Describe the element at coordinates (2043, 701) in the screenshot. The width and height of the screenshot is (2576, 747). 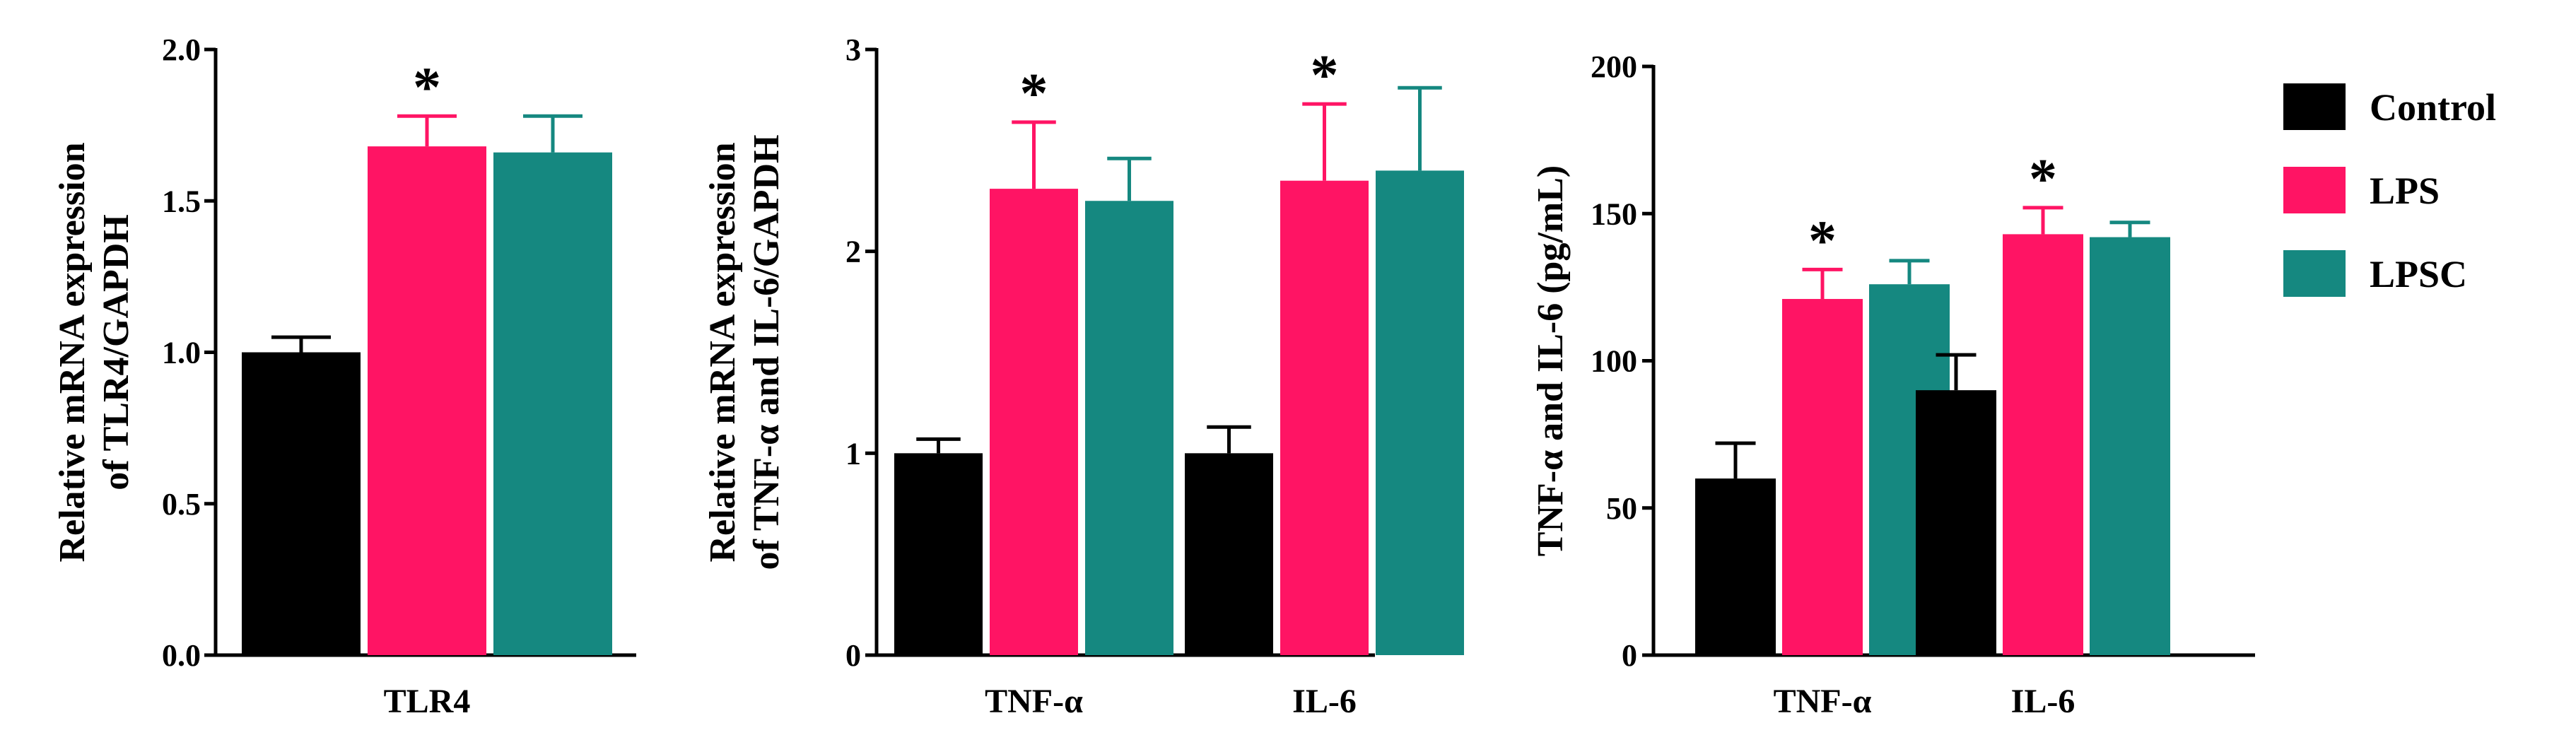
I see `panel3-category-label-il-6: IL-6` at that location.